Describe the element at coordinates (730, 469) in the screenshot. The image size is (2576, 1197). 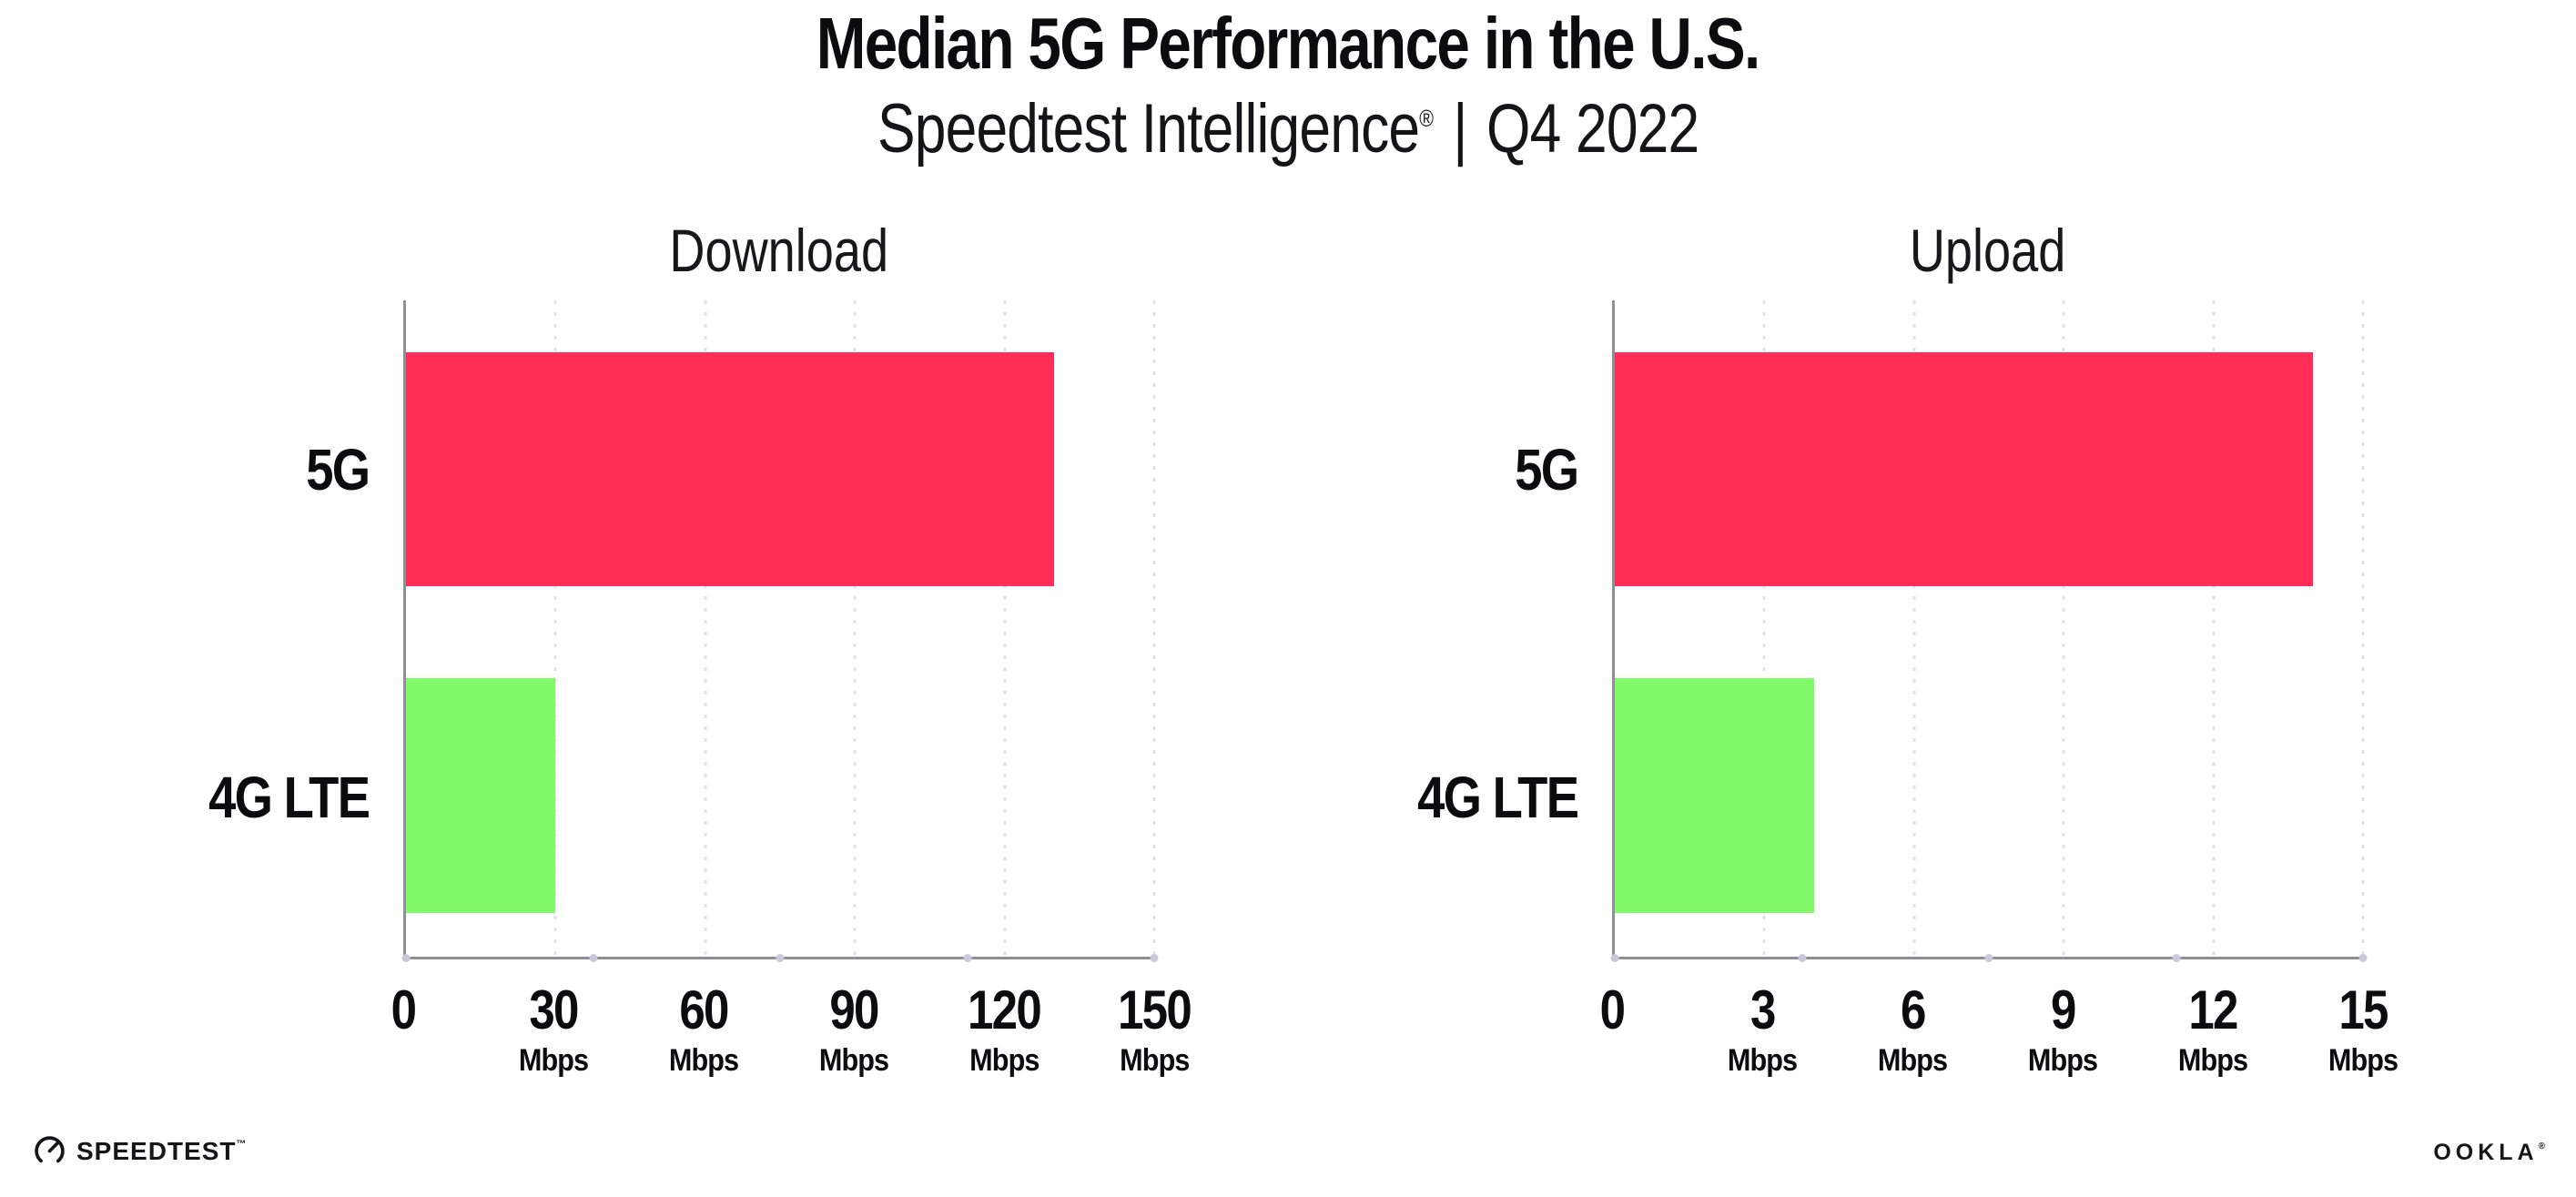
I see `bar-5g-download` at that location.